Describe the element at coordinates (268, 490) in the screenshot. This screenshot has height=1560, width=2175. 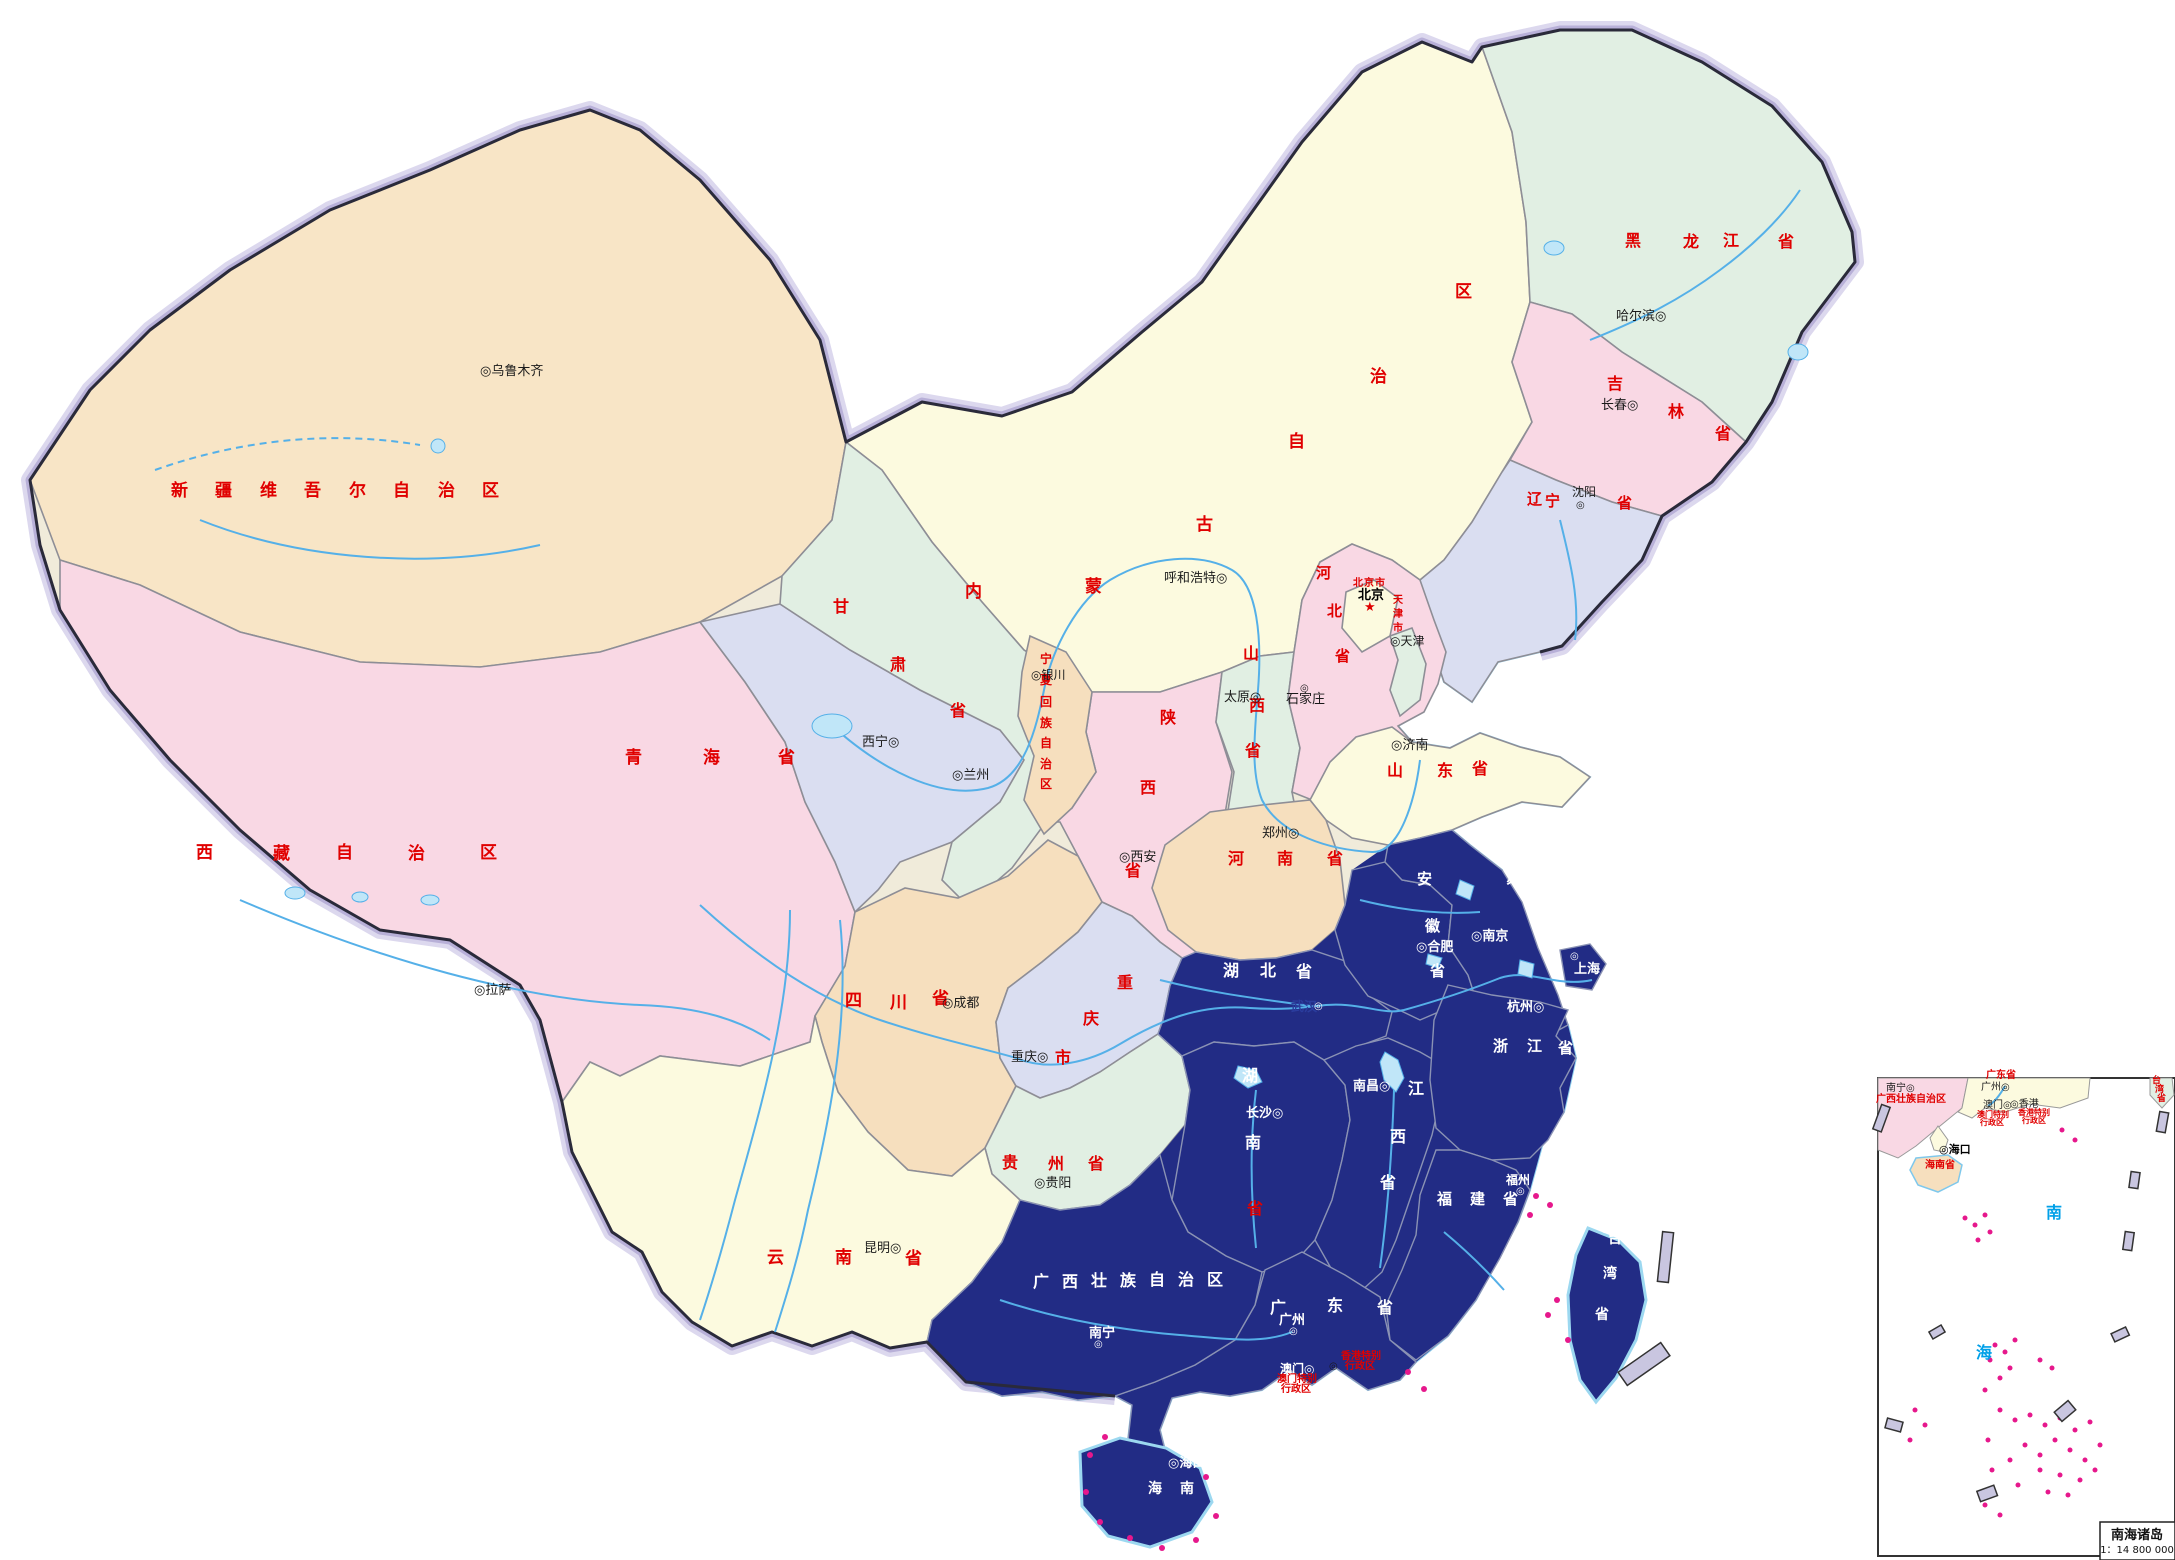
I see `province-label-xinjiang: 维` at that location.